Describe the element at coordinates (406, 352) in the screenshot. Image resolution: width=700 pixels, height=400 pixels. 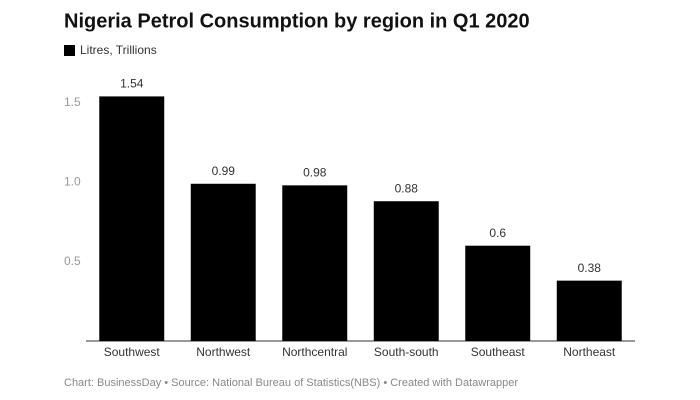
I see `x-tick-label: South-south` at that location.